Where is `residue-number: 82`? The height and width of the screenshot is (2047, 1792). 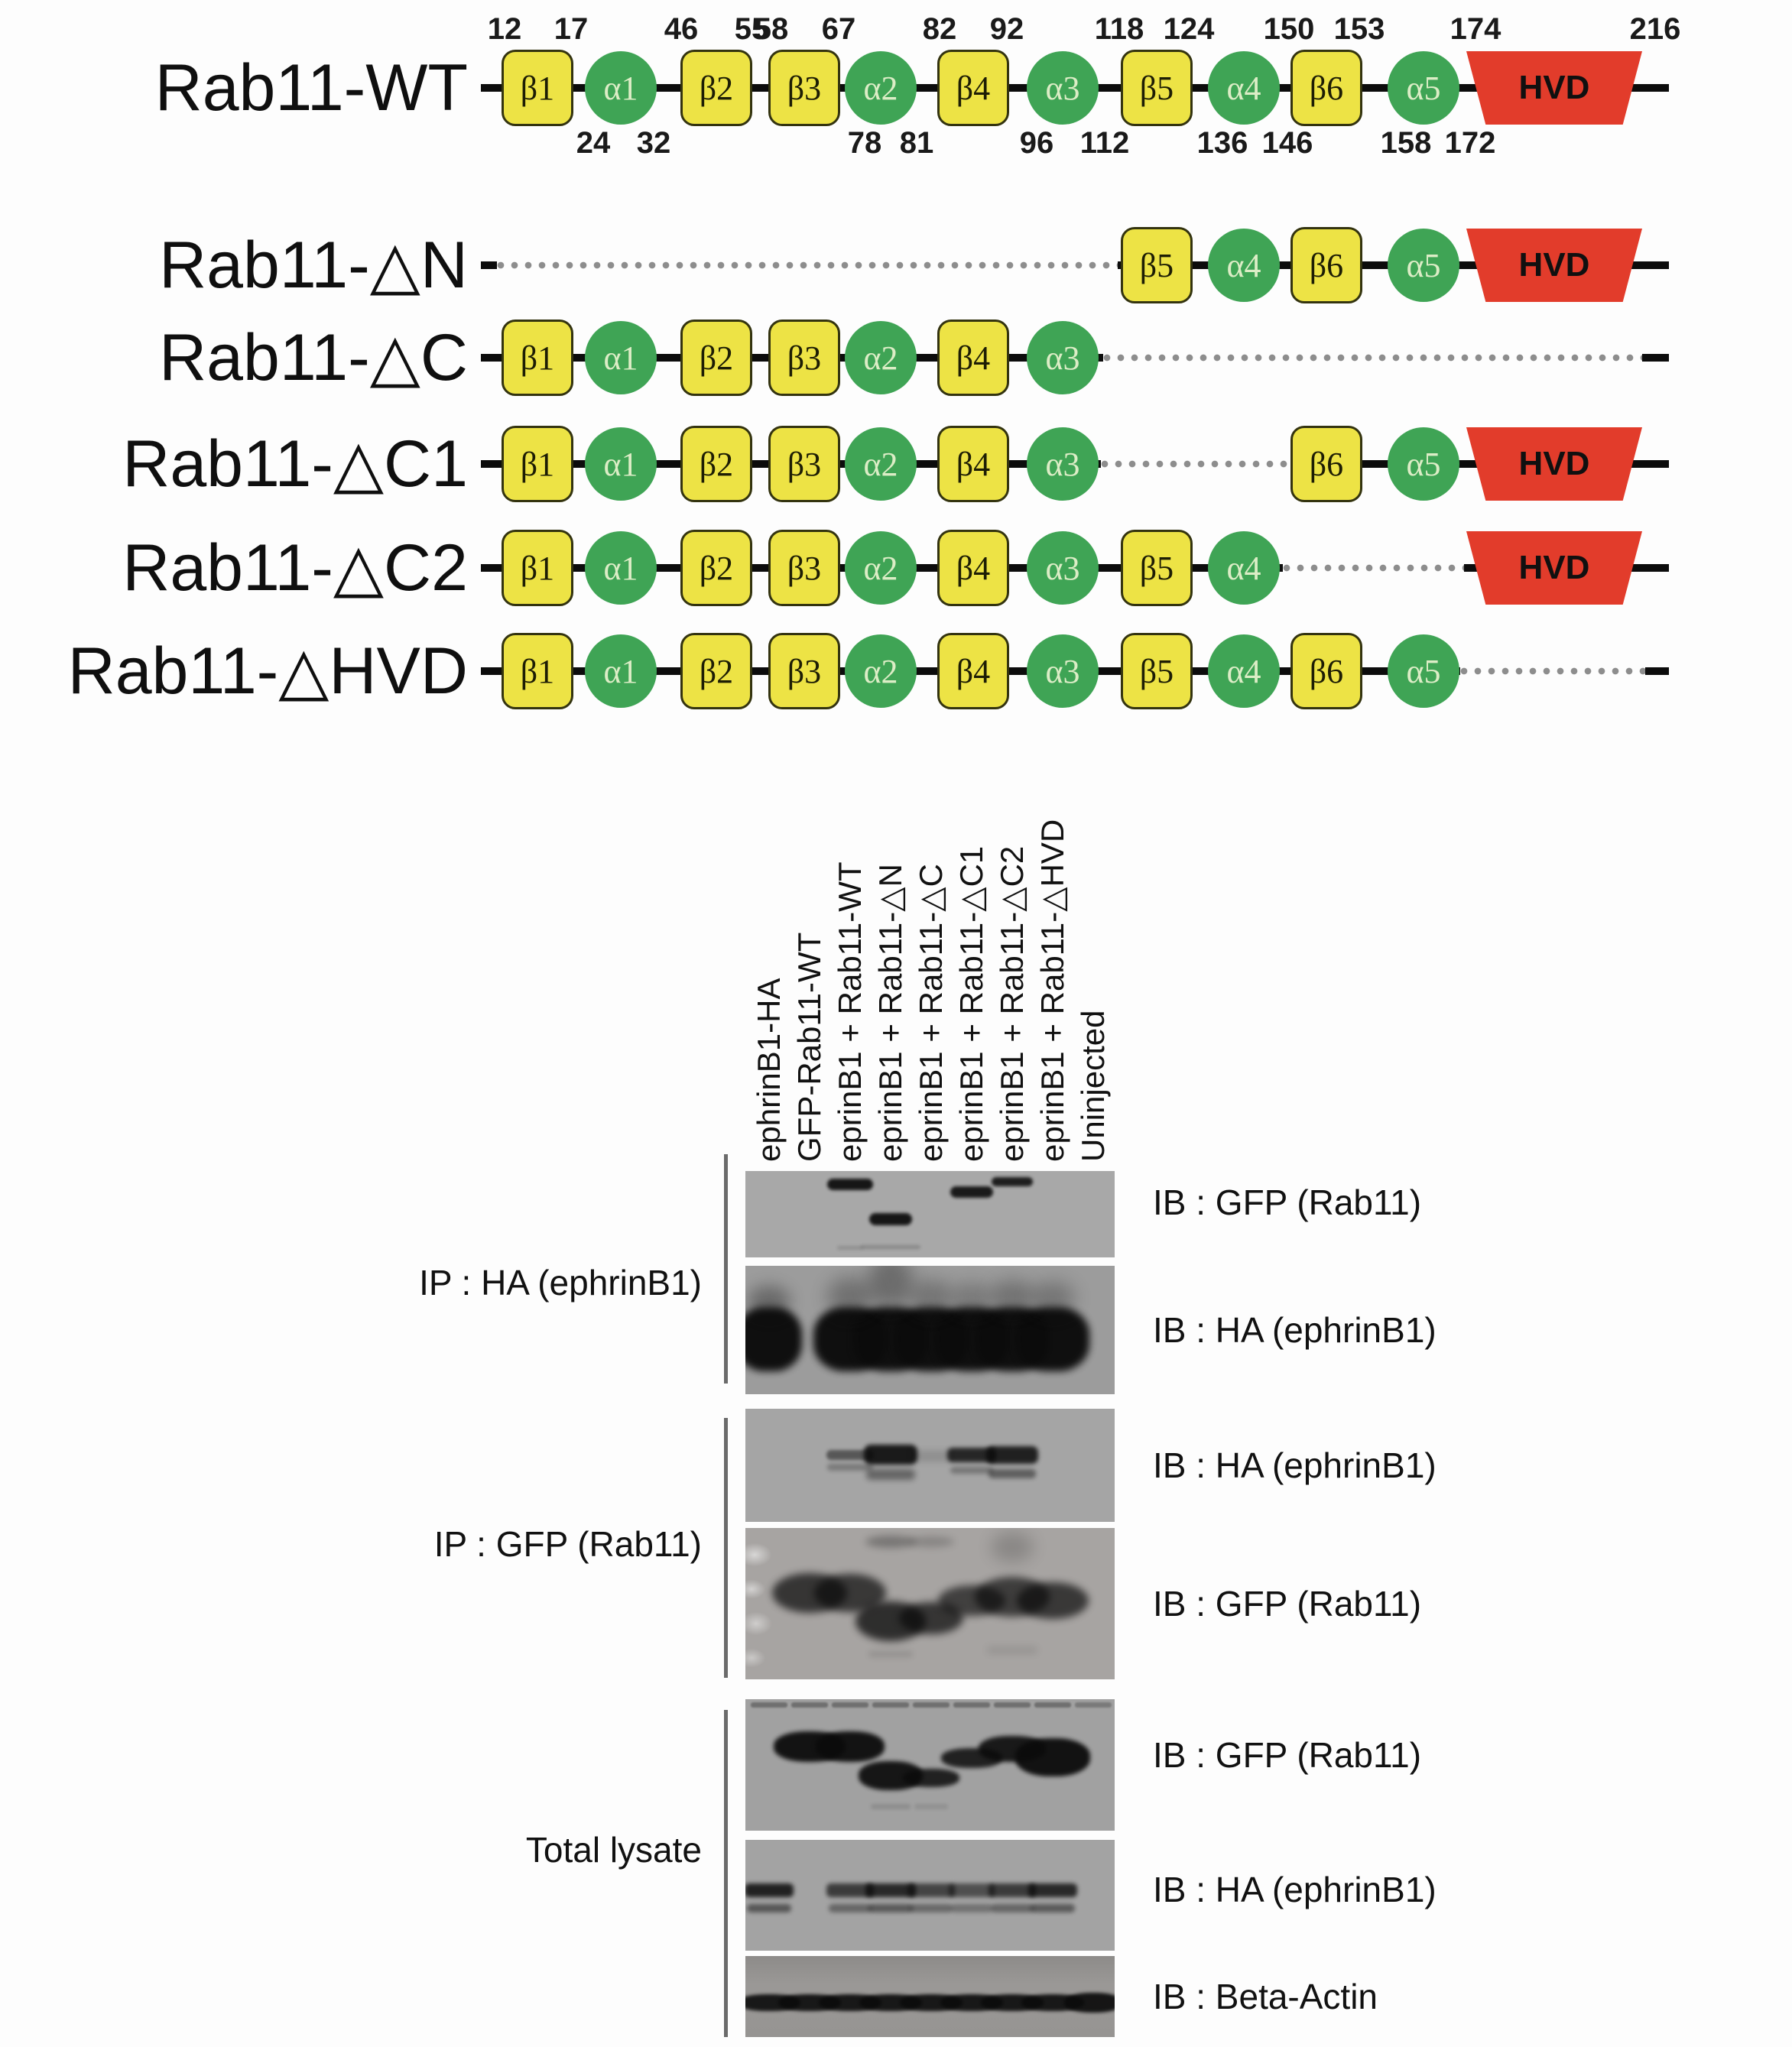
residue-number: 82 is located at coordinates (939, 29).